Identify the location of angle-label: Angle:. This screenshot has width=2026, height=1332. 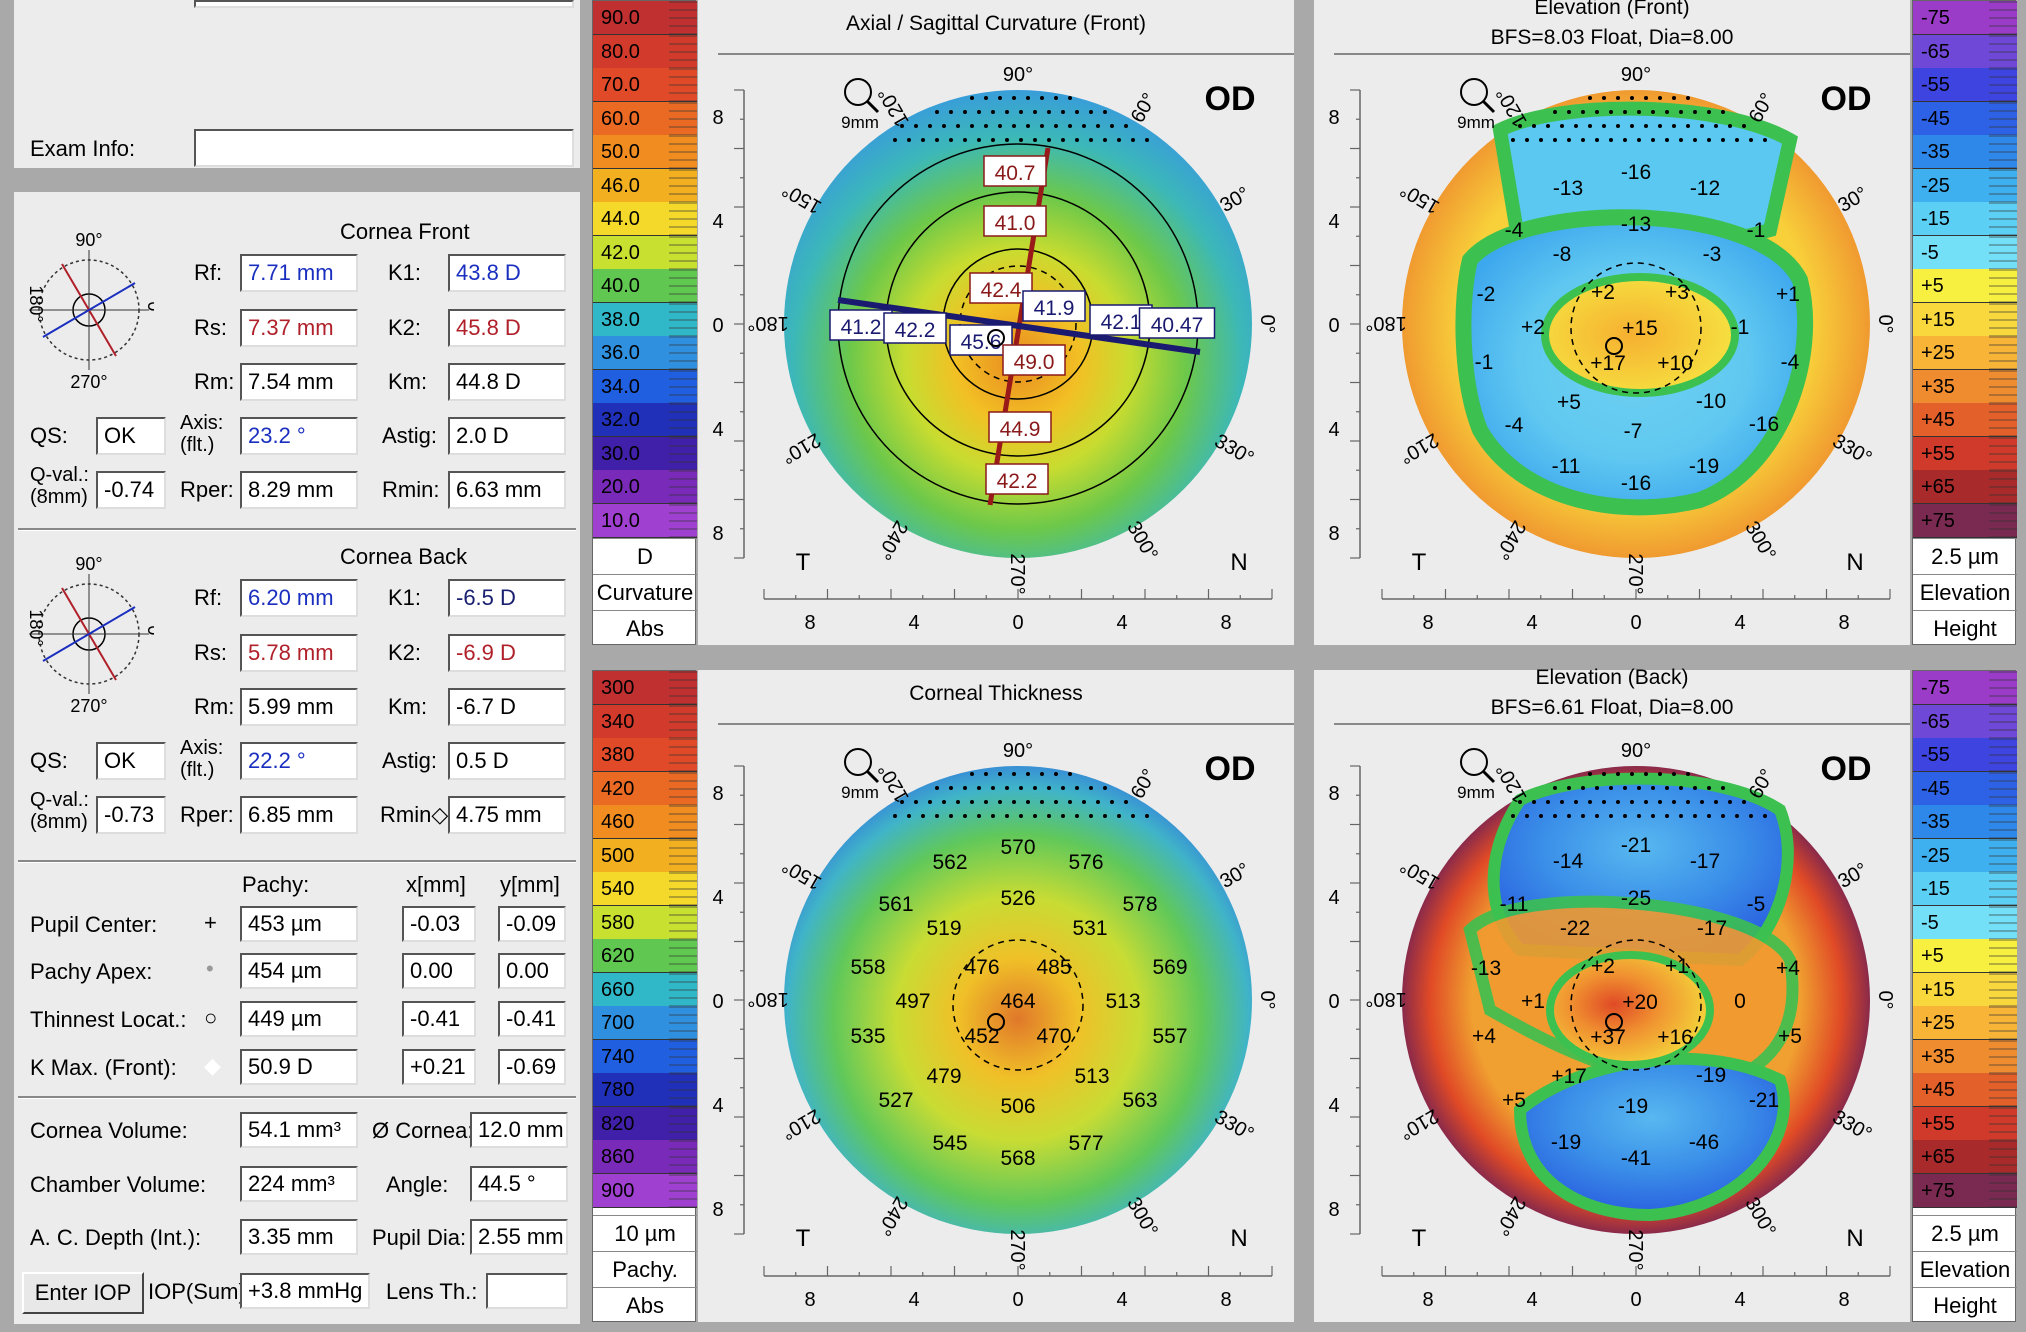
(417, 1184).